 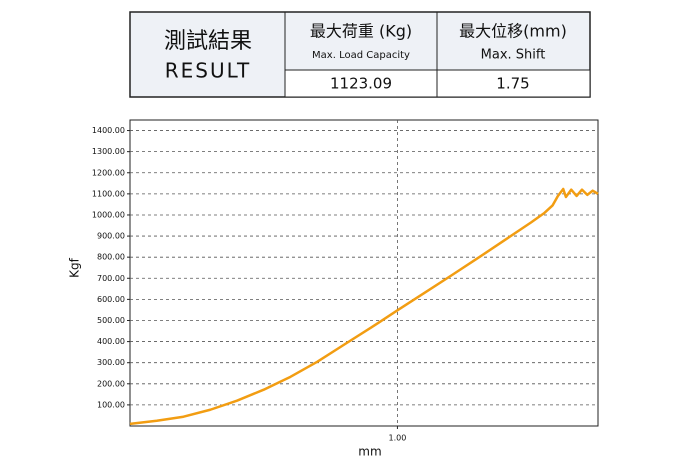 I want to click on x-axis-label: mm, so click(x=369, y=452).